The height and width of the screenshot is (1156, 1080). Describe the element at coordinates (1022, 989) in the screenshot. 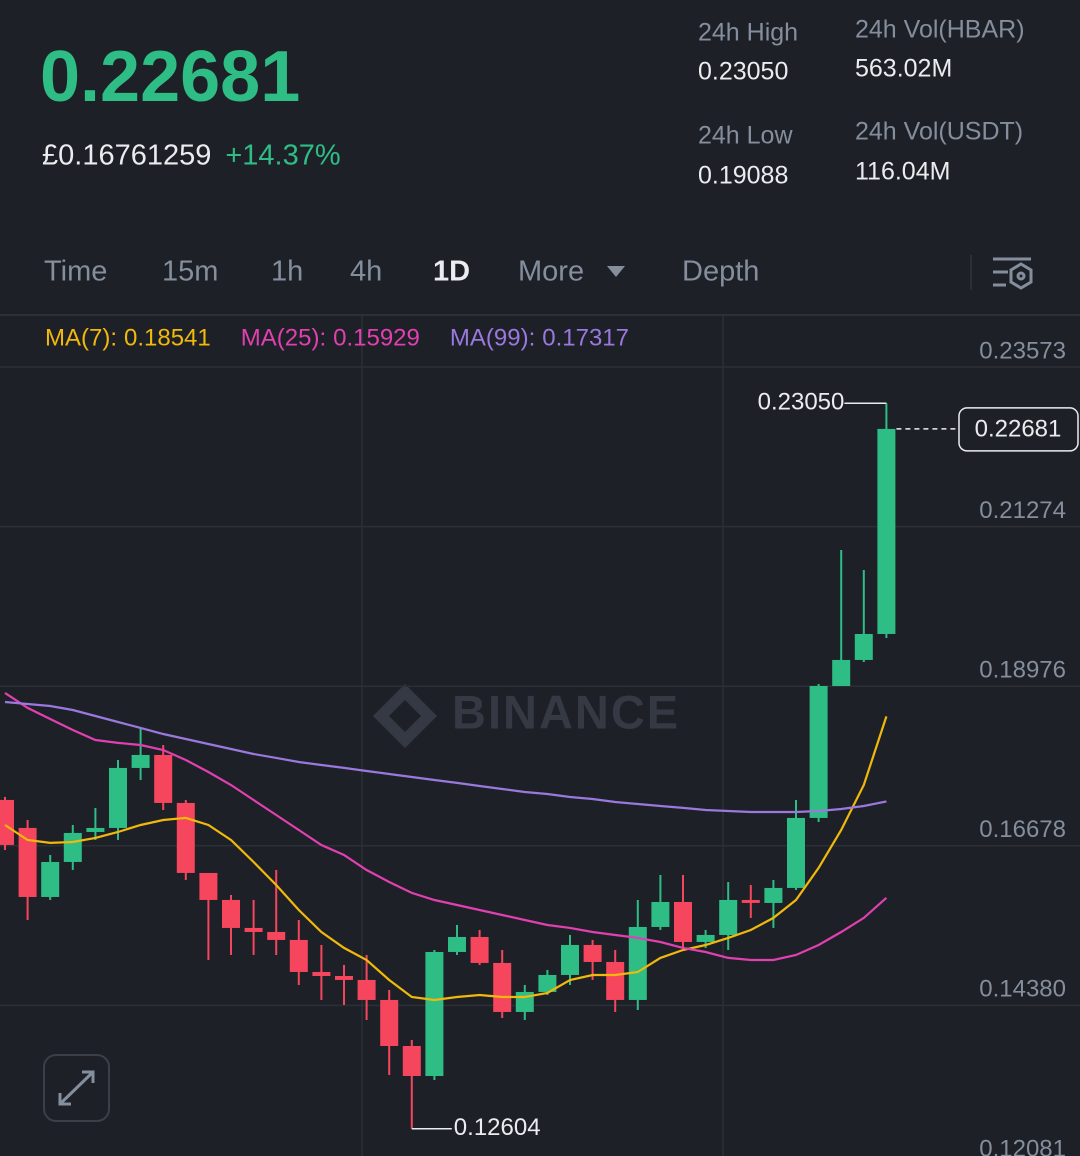

I see `y-tick-label: 0.14380` at that location.